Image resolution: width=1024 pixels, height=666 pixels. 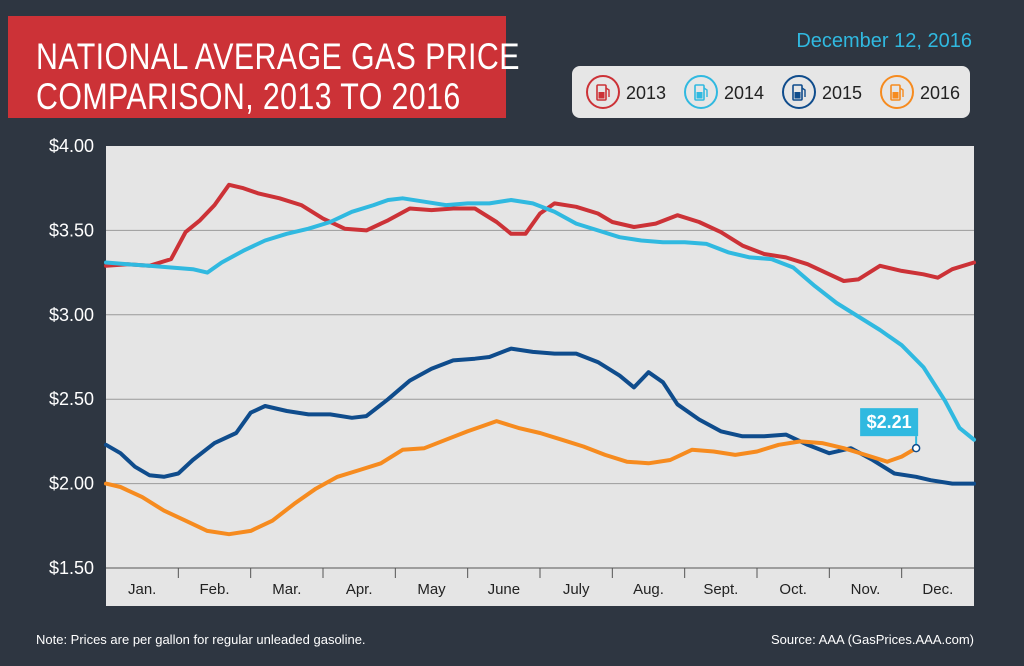 I want to click on x-tick-label: June, so click(x=504, y=589).